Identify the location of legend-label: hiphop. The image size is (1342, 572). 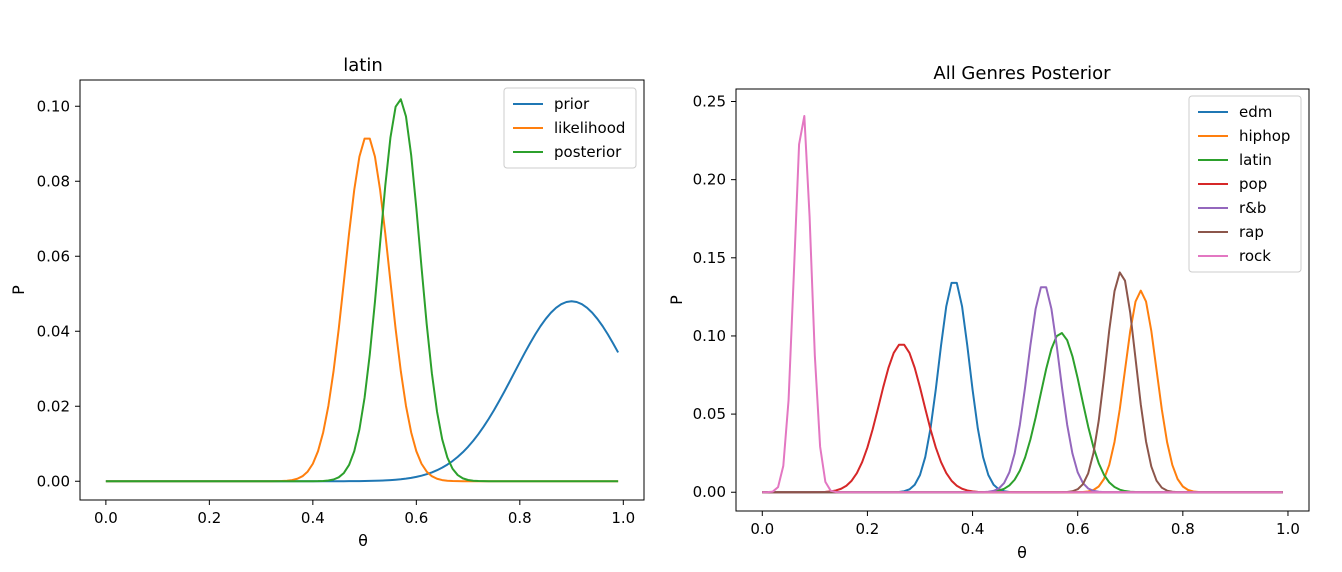
(1264, 136).